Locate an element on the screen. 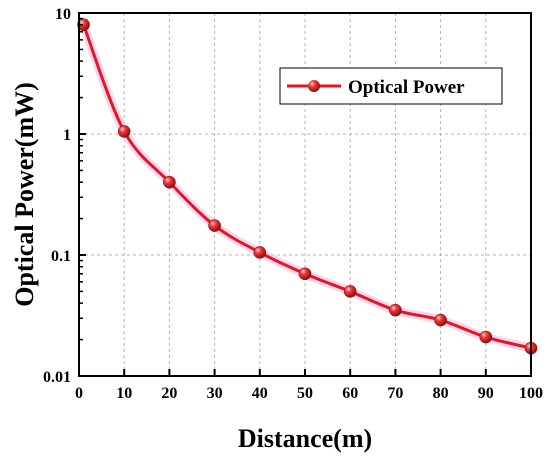 This screenshot has width=550, height=456. x-tick-label-60: 60 is located at coordinates (350, 393).